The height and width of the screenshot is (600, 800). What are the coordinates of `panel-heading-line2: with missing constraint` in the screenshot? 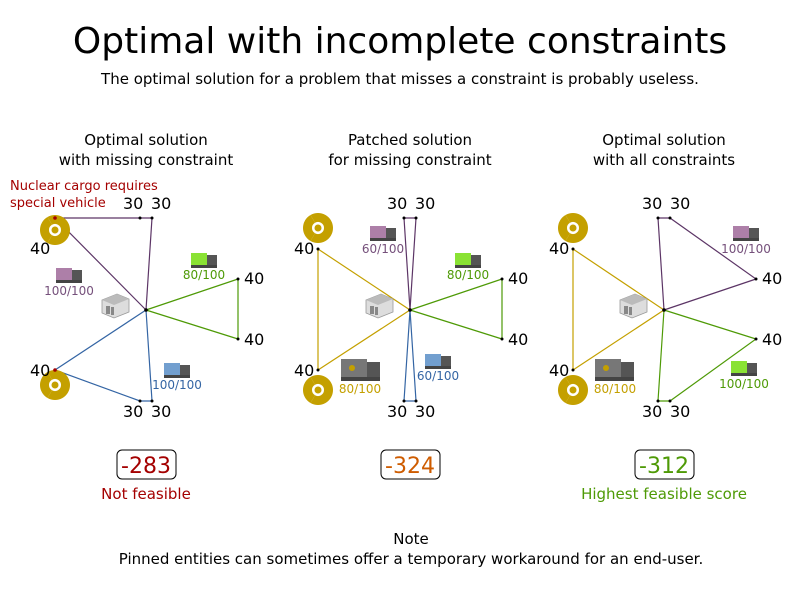 It's located at (146, 160).